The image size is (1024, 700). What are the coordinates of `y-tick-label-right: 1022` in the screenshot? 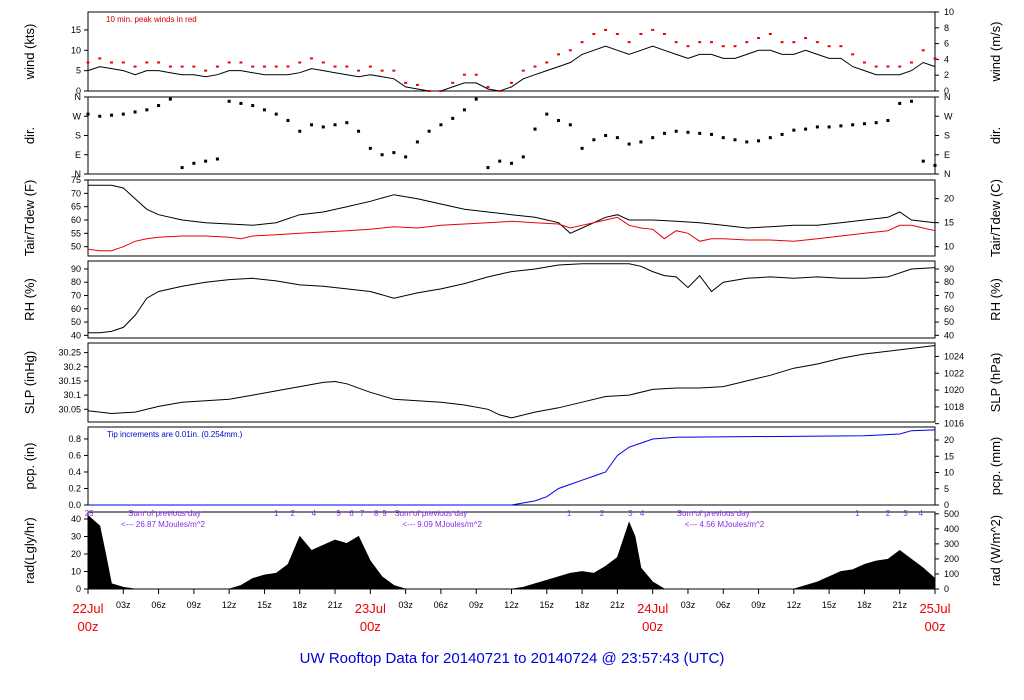 It's located at (954, 373).